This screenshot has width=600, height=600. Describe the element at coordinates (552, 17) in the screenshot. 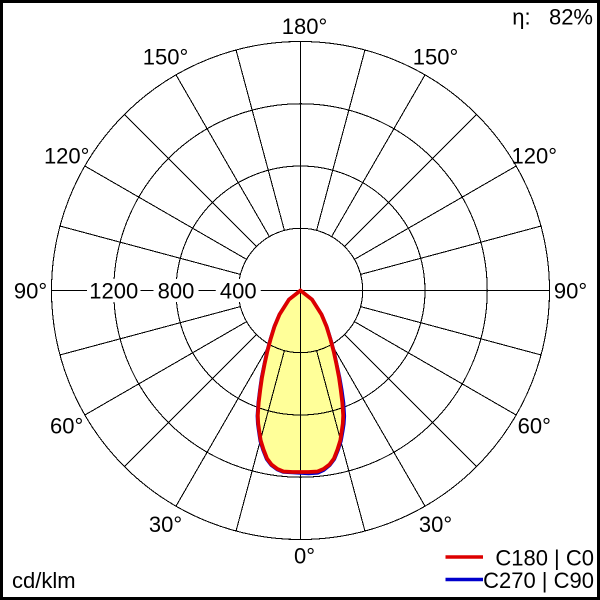

I see `svg-text: η: 82%` at that location.